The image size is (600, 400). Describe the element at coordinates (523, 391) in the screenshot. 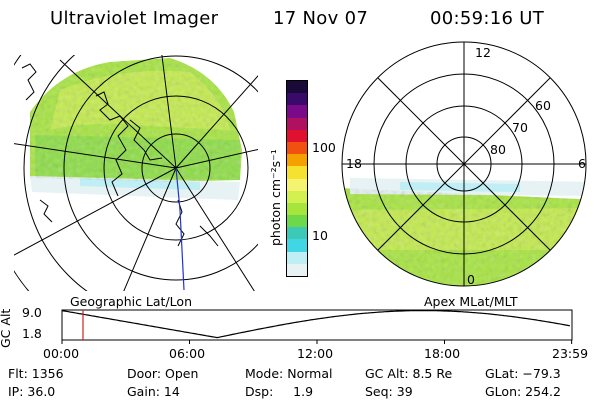

I see `geo-longitude: GLon: 254.2` at that location.